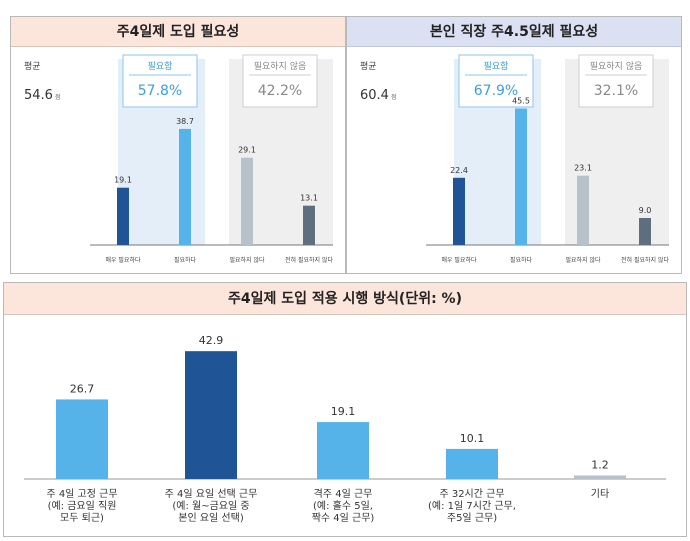 This screenshot has height=541, width=690. I want to click on category-label: (예: 1일 7시간 근무,, so click(472, 506).